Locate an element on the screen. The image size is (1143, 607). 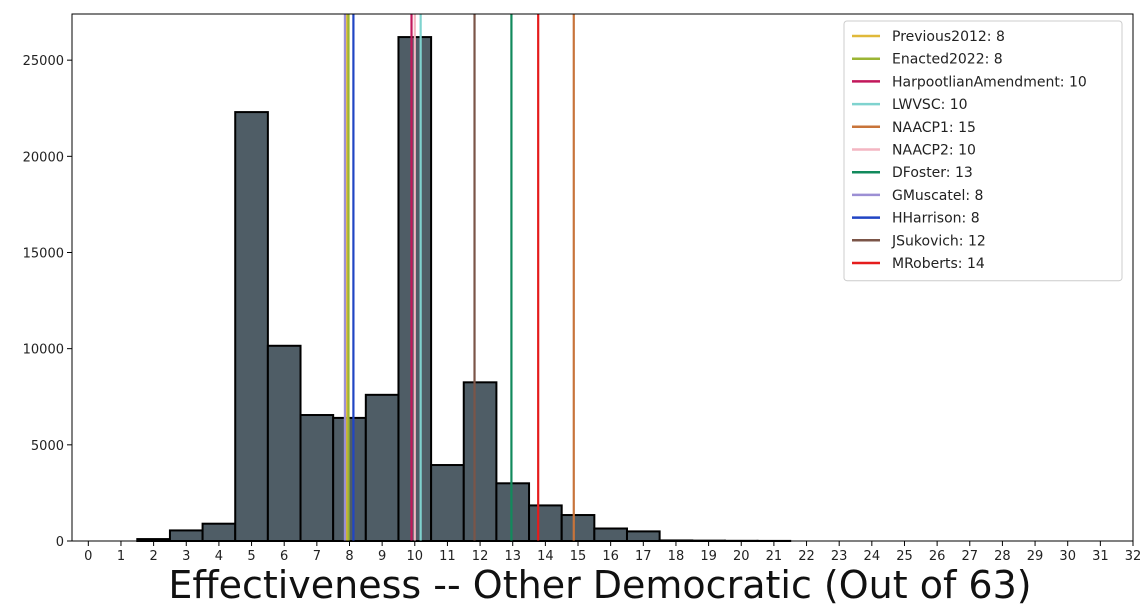
x-tick-label: 19 is located at coordinates (708, 556).